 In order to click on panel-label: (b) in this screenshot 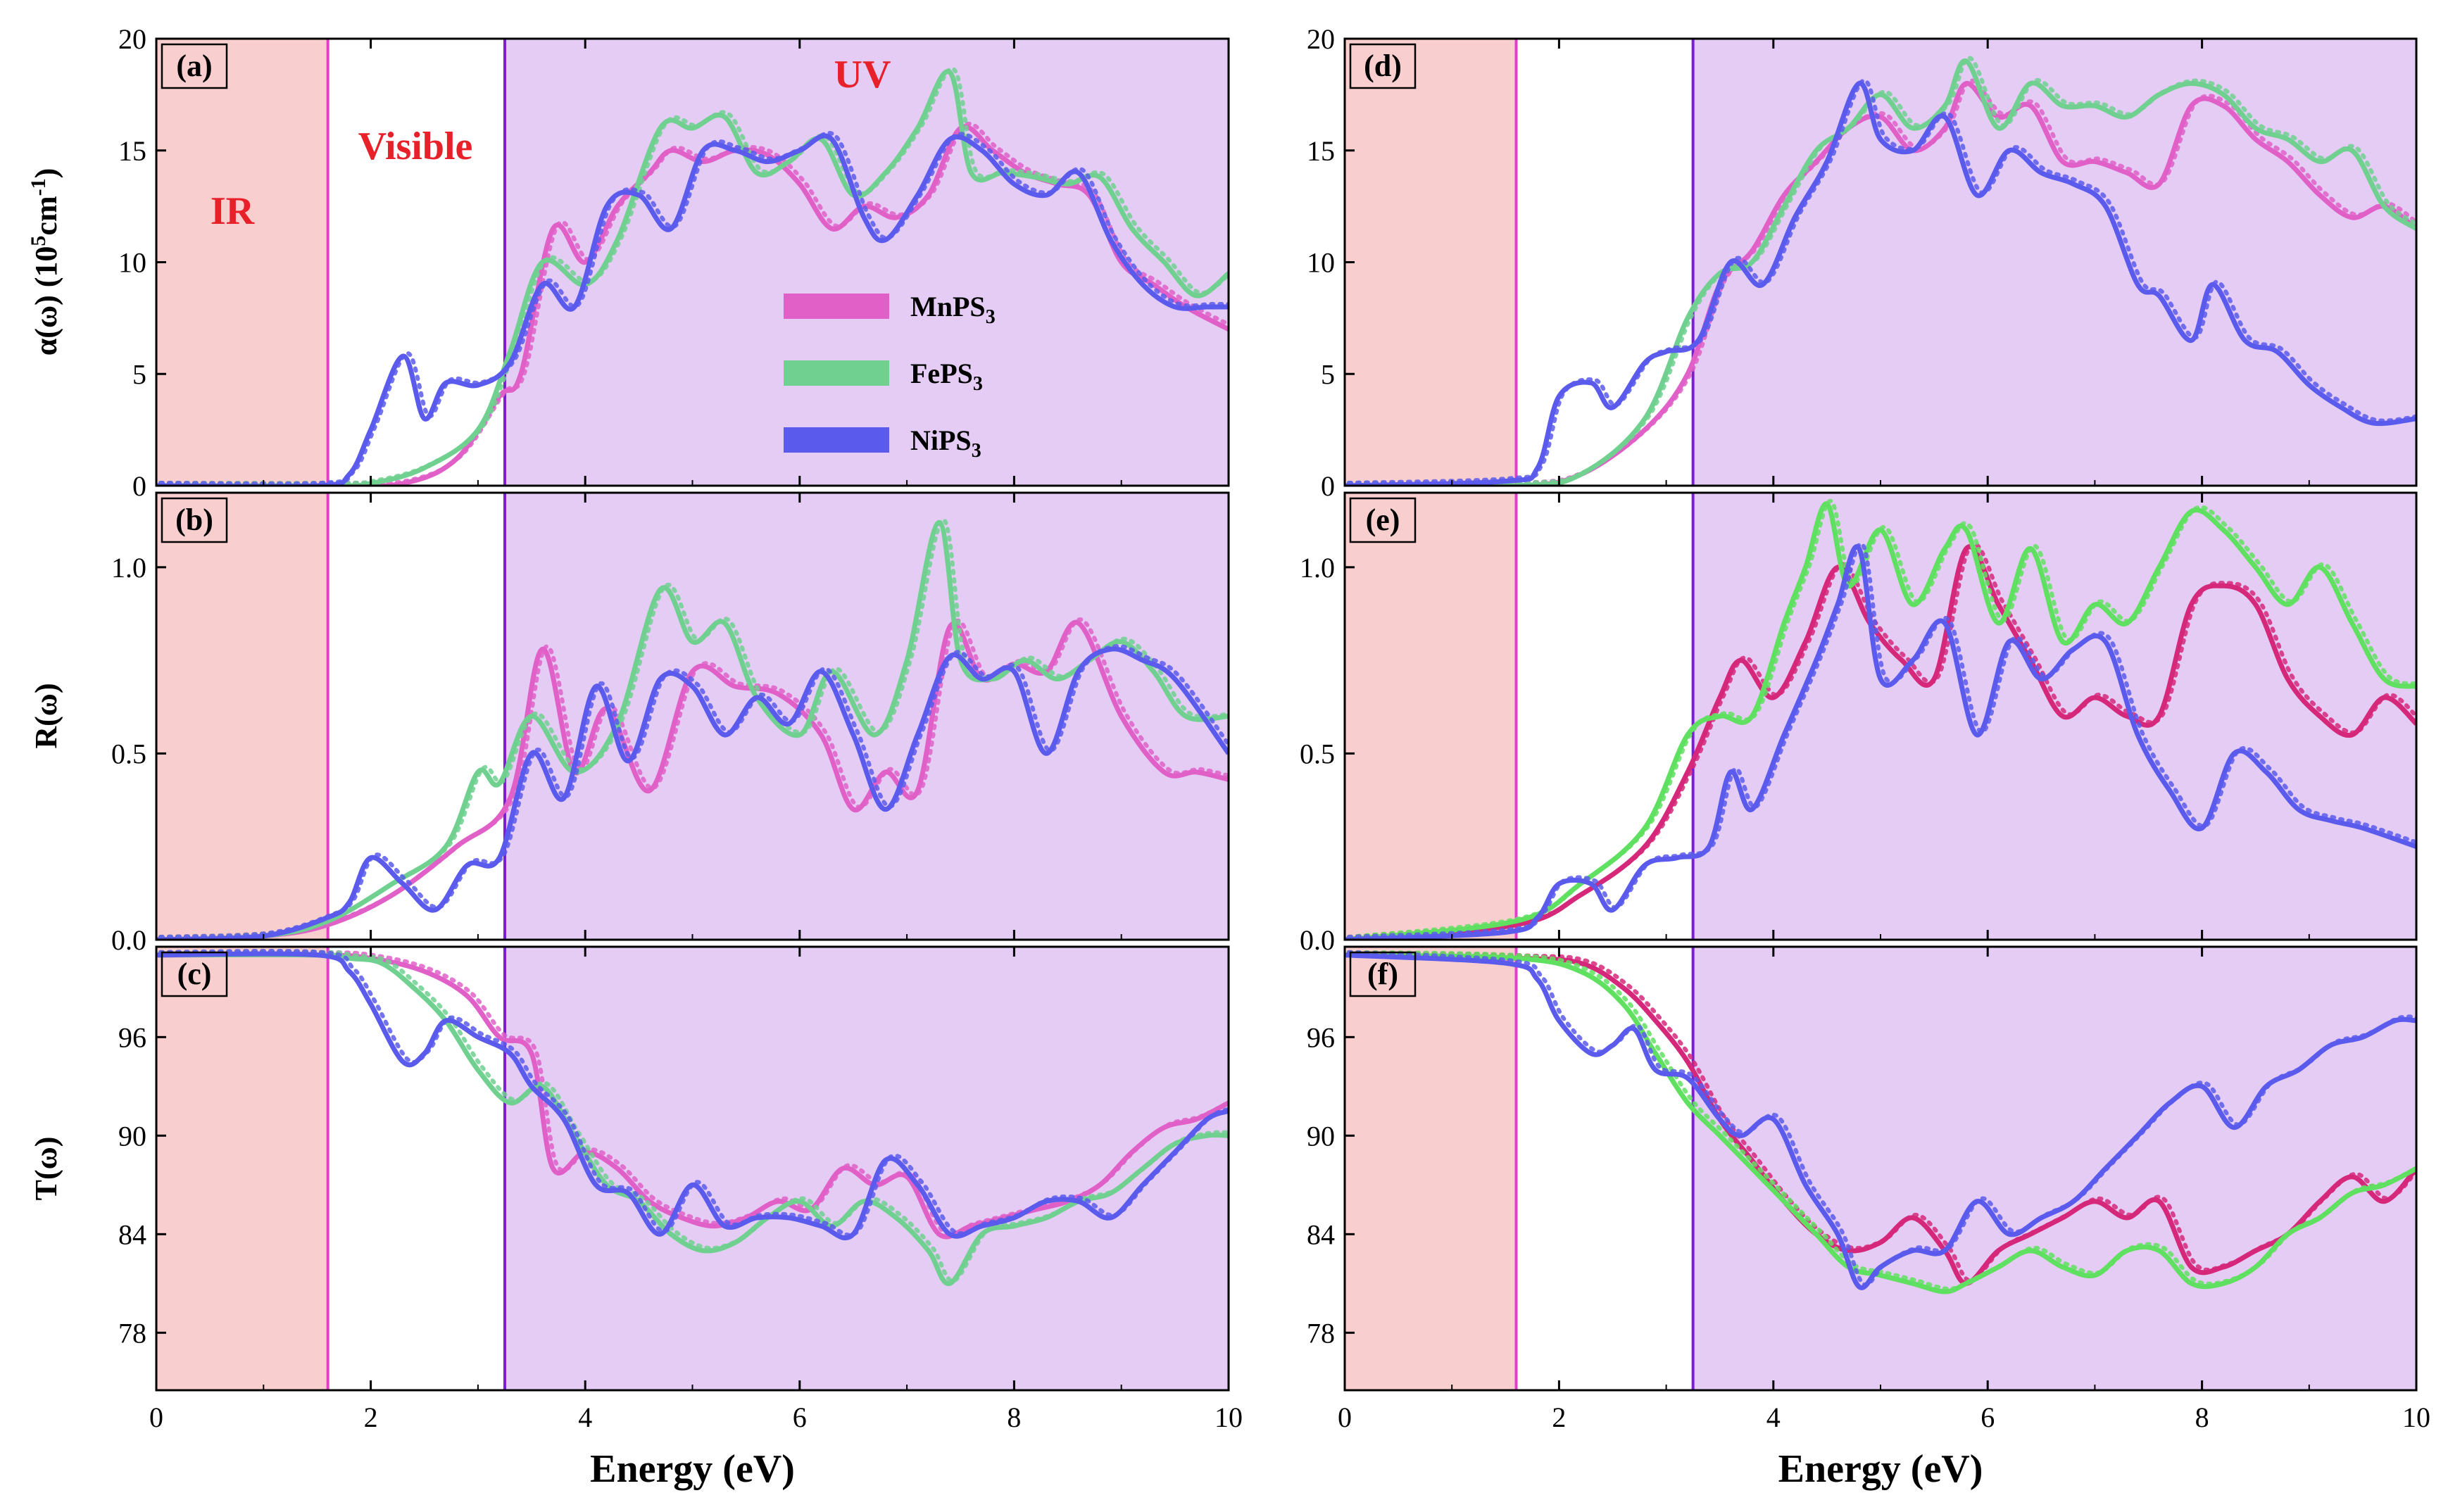, I will do `click(195, 520)`.